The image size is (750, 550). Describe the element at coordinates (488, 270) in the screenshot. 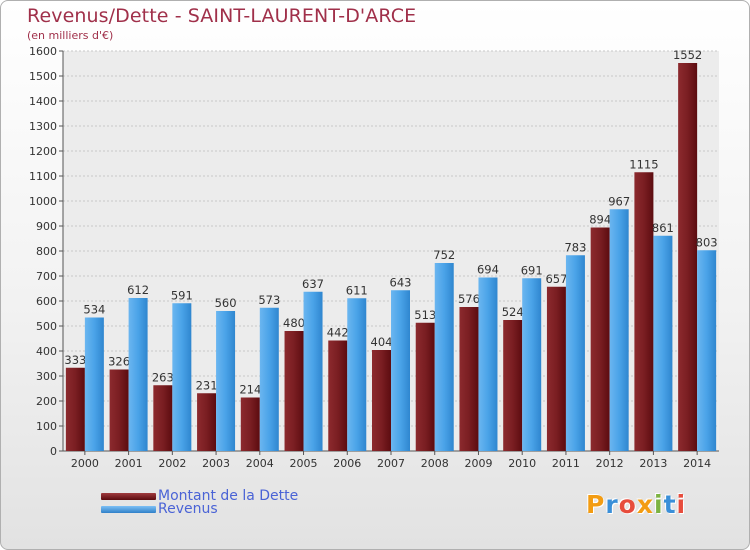

I see `data-label-revenus: 694` at that location.